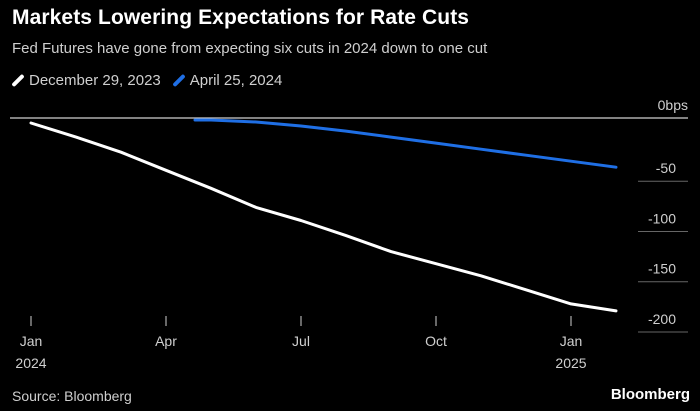 The width and height of the screenshot is (700, 411). Describe the element at coordinates (236, 80) in the screenshot. I see `legend-label-april: April 25, 2024` at that location.